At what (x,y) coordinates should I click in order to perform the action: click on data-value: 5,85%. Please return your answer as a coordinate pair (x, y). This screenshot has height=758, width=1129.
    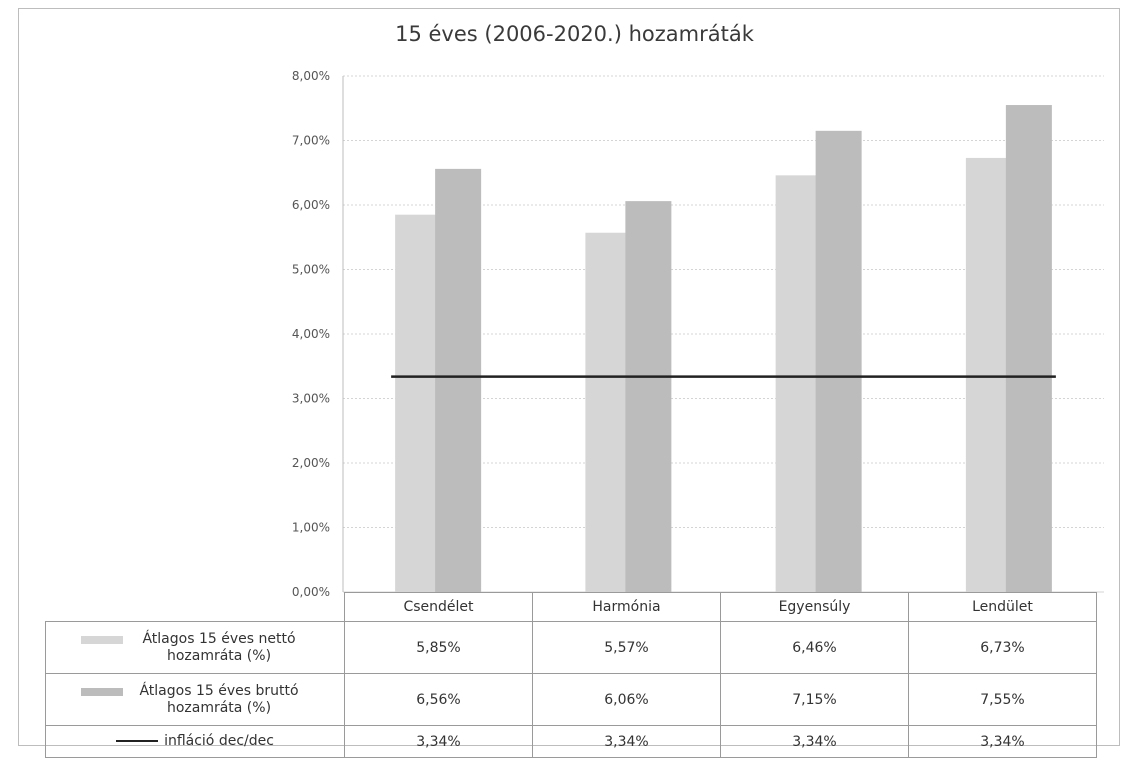
    Looking at the image, I should click on (438, 647).